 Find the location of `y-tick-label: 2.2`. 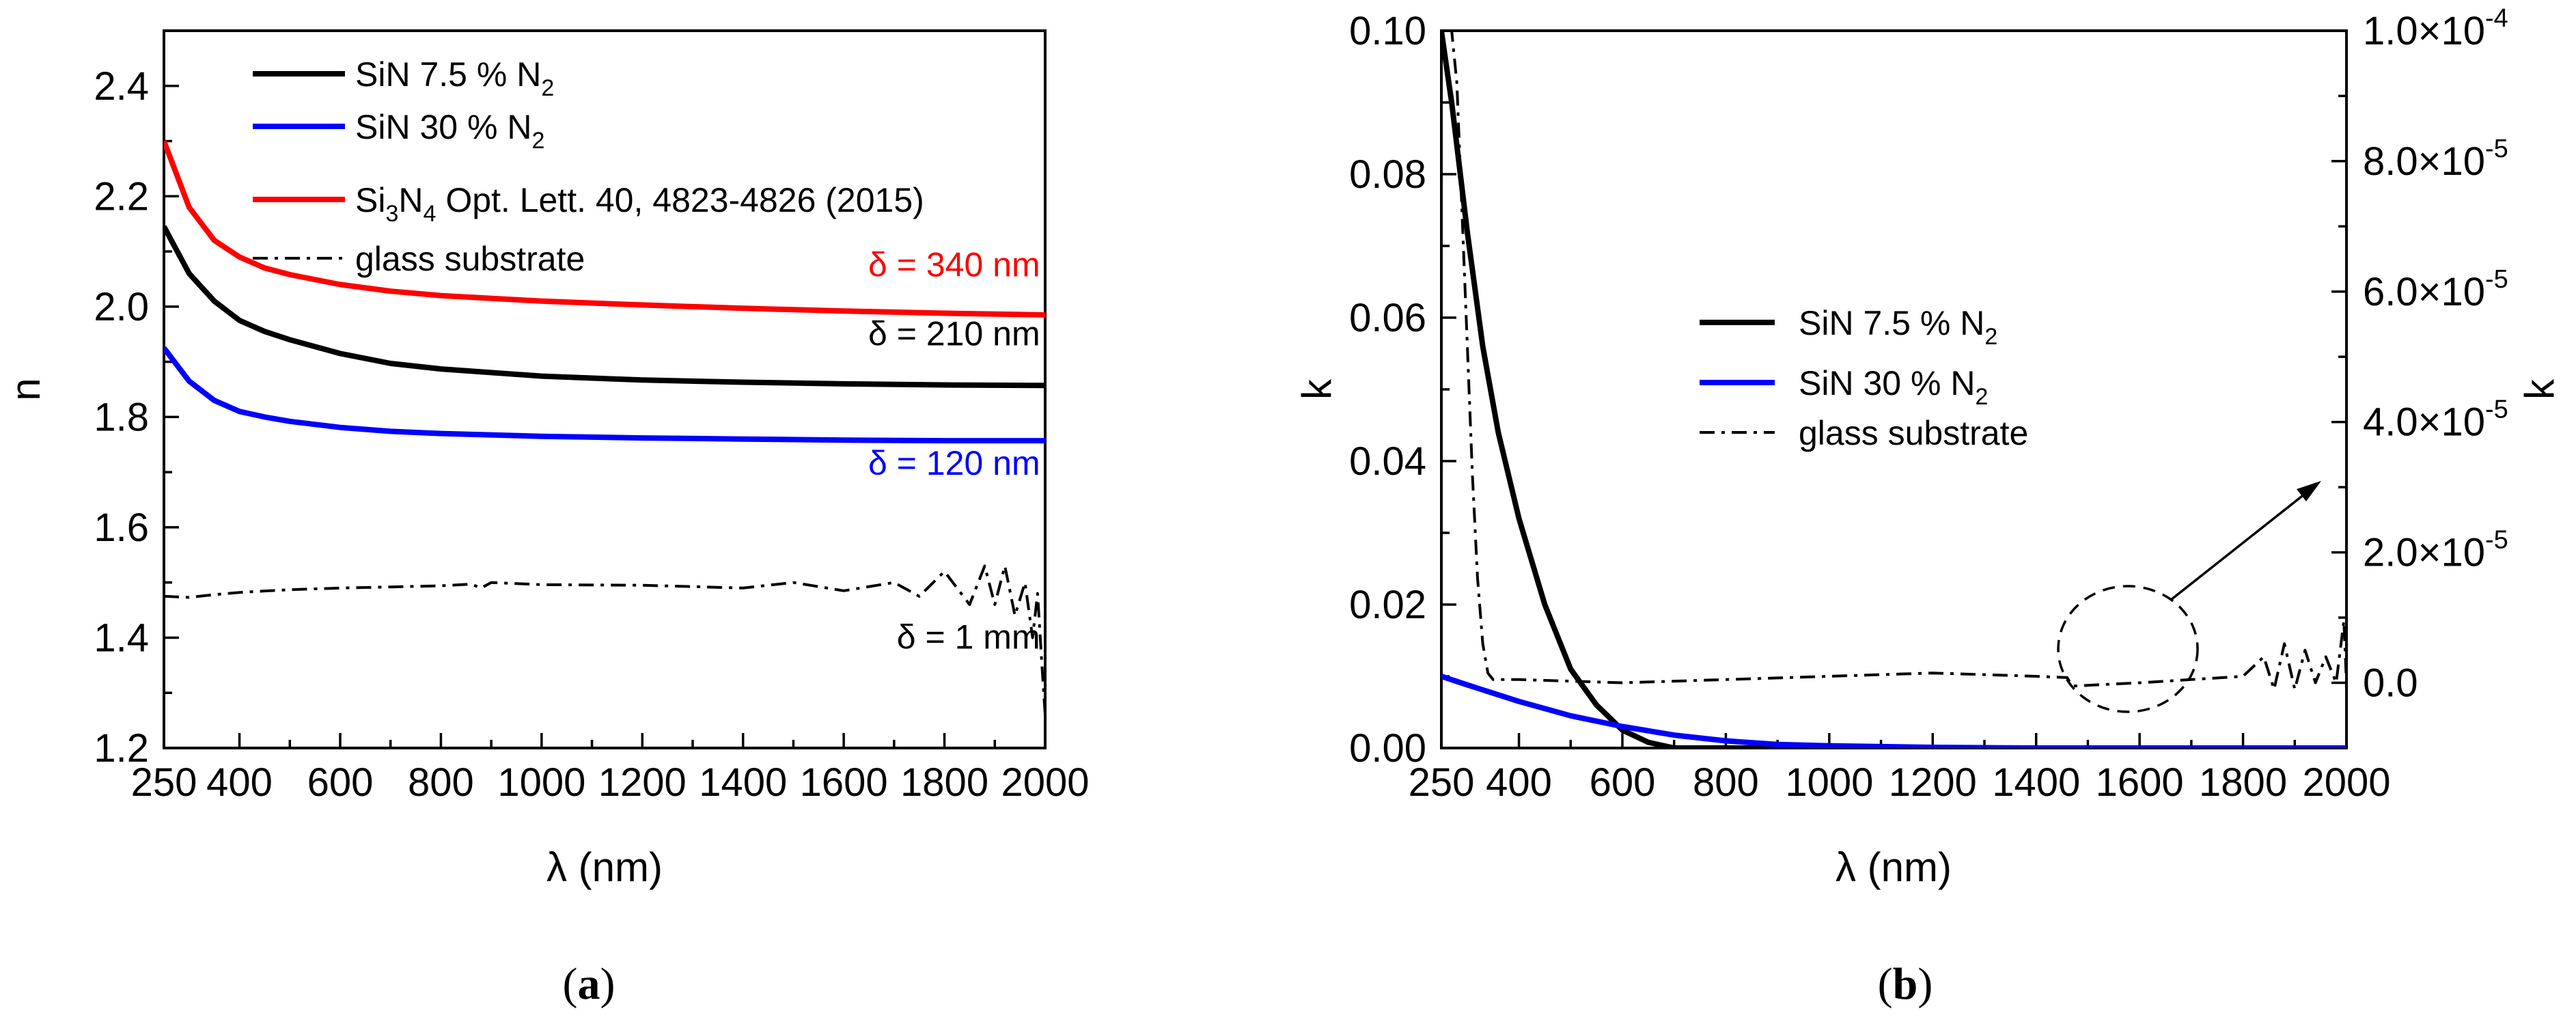

y-tick-label: 2.2 is located at coordinates (121, 196).